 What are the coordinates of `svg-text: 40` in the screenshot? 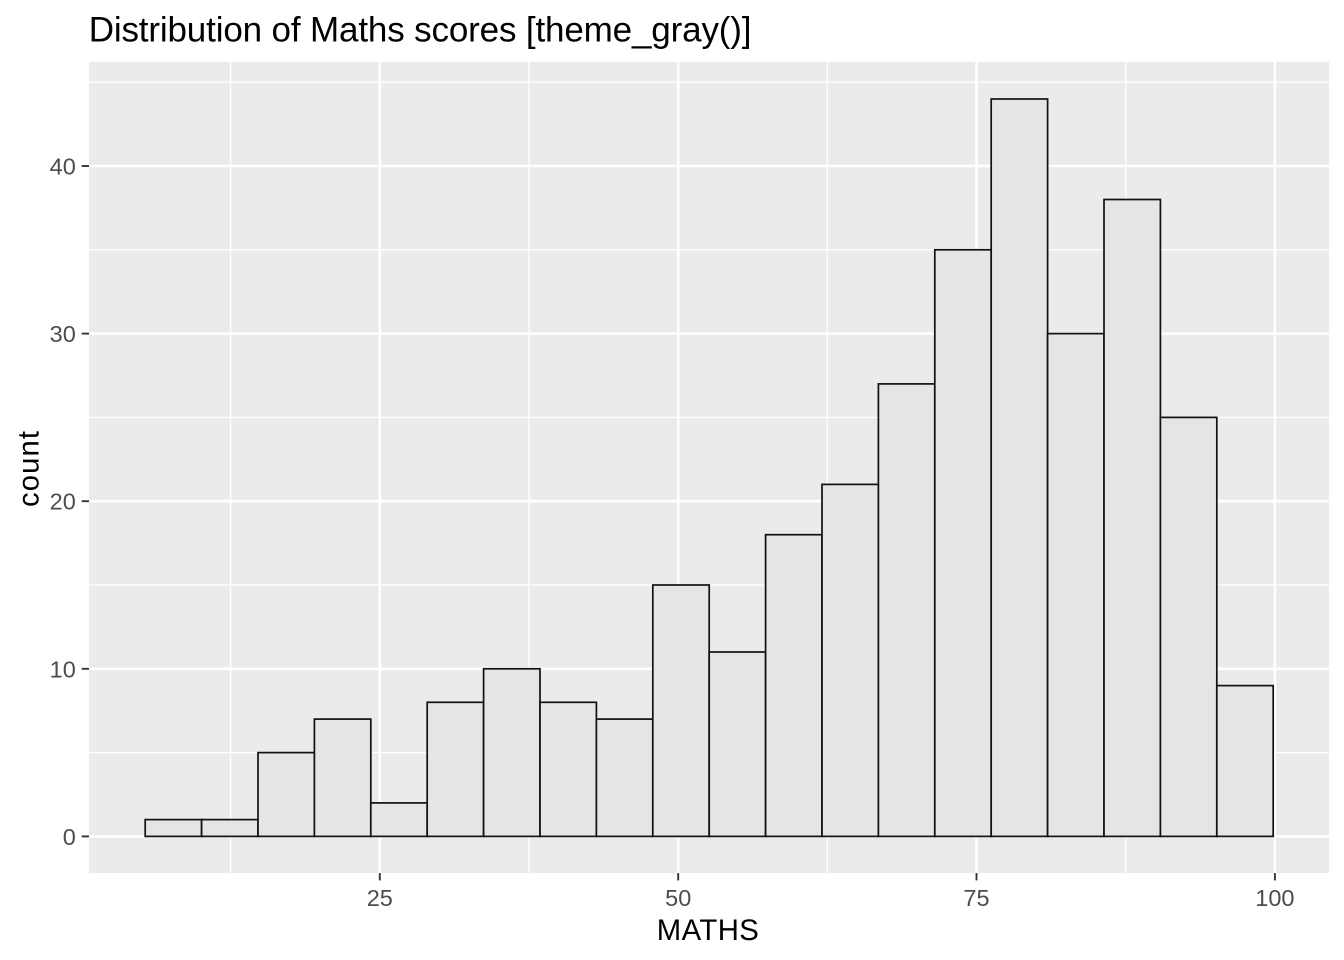 It's located at (63, 167).